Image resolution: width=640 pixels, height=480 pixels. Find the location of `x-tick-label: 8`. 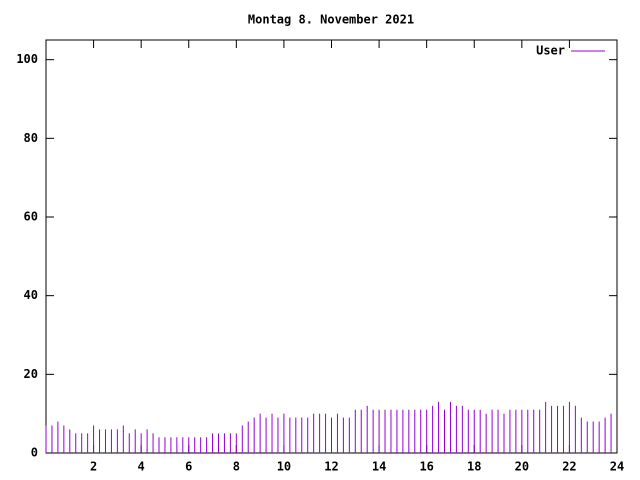

x-tick-label: 8 is located at coordinates (236, 467).